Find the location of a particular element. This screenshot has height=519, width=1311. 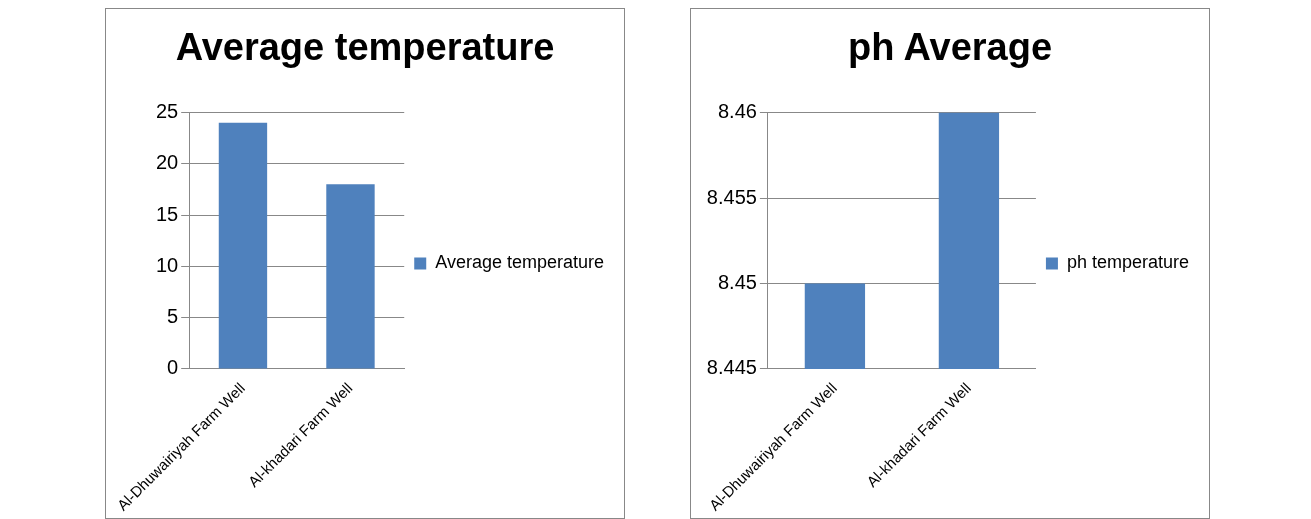

legend-label: Average temperature is located at coordinates (520, 262).